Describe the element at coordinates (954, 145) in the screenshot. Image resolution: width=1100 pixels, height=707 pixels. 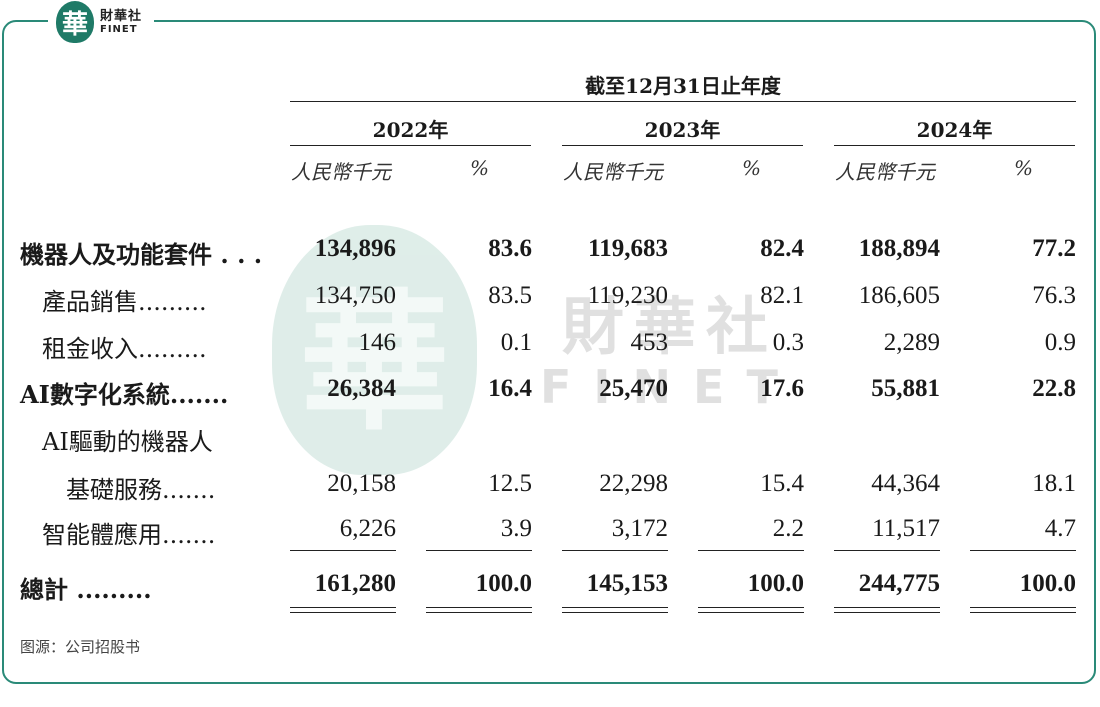
I see `year-rule-2024` at that location.